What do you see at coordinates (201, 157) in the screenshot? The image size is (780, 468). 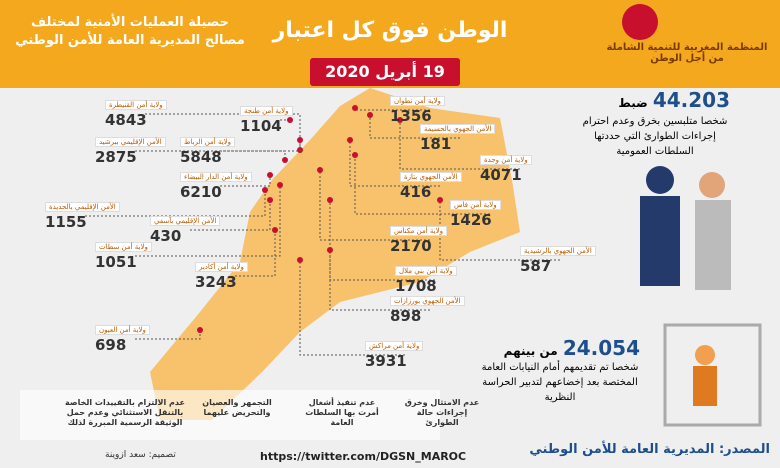 I see `region-value: 5848` at bounding box center [201, 157].